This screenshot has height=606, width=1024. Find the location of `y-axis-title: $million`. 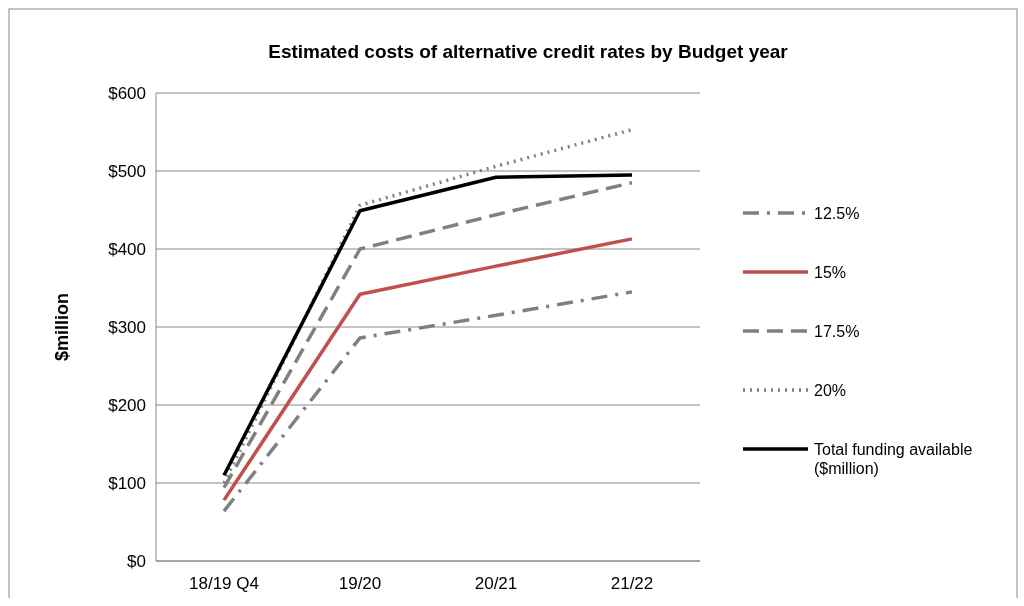

y-axis-title: $million is located at coordinates (62, 327).